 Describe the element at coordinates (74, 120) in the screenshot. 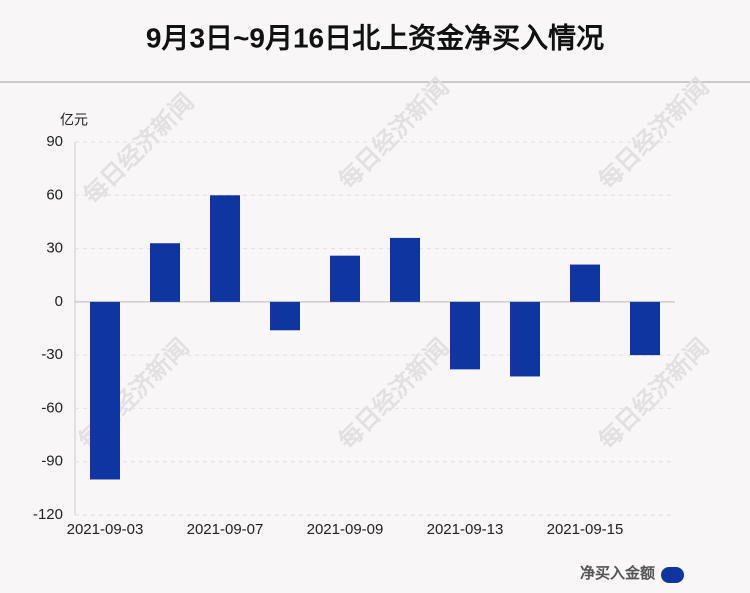

I see `unit-label: 亿元` at that location.